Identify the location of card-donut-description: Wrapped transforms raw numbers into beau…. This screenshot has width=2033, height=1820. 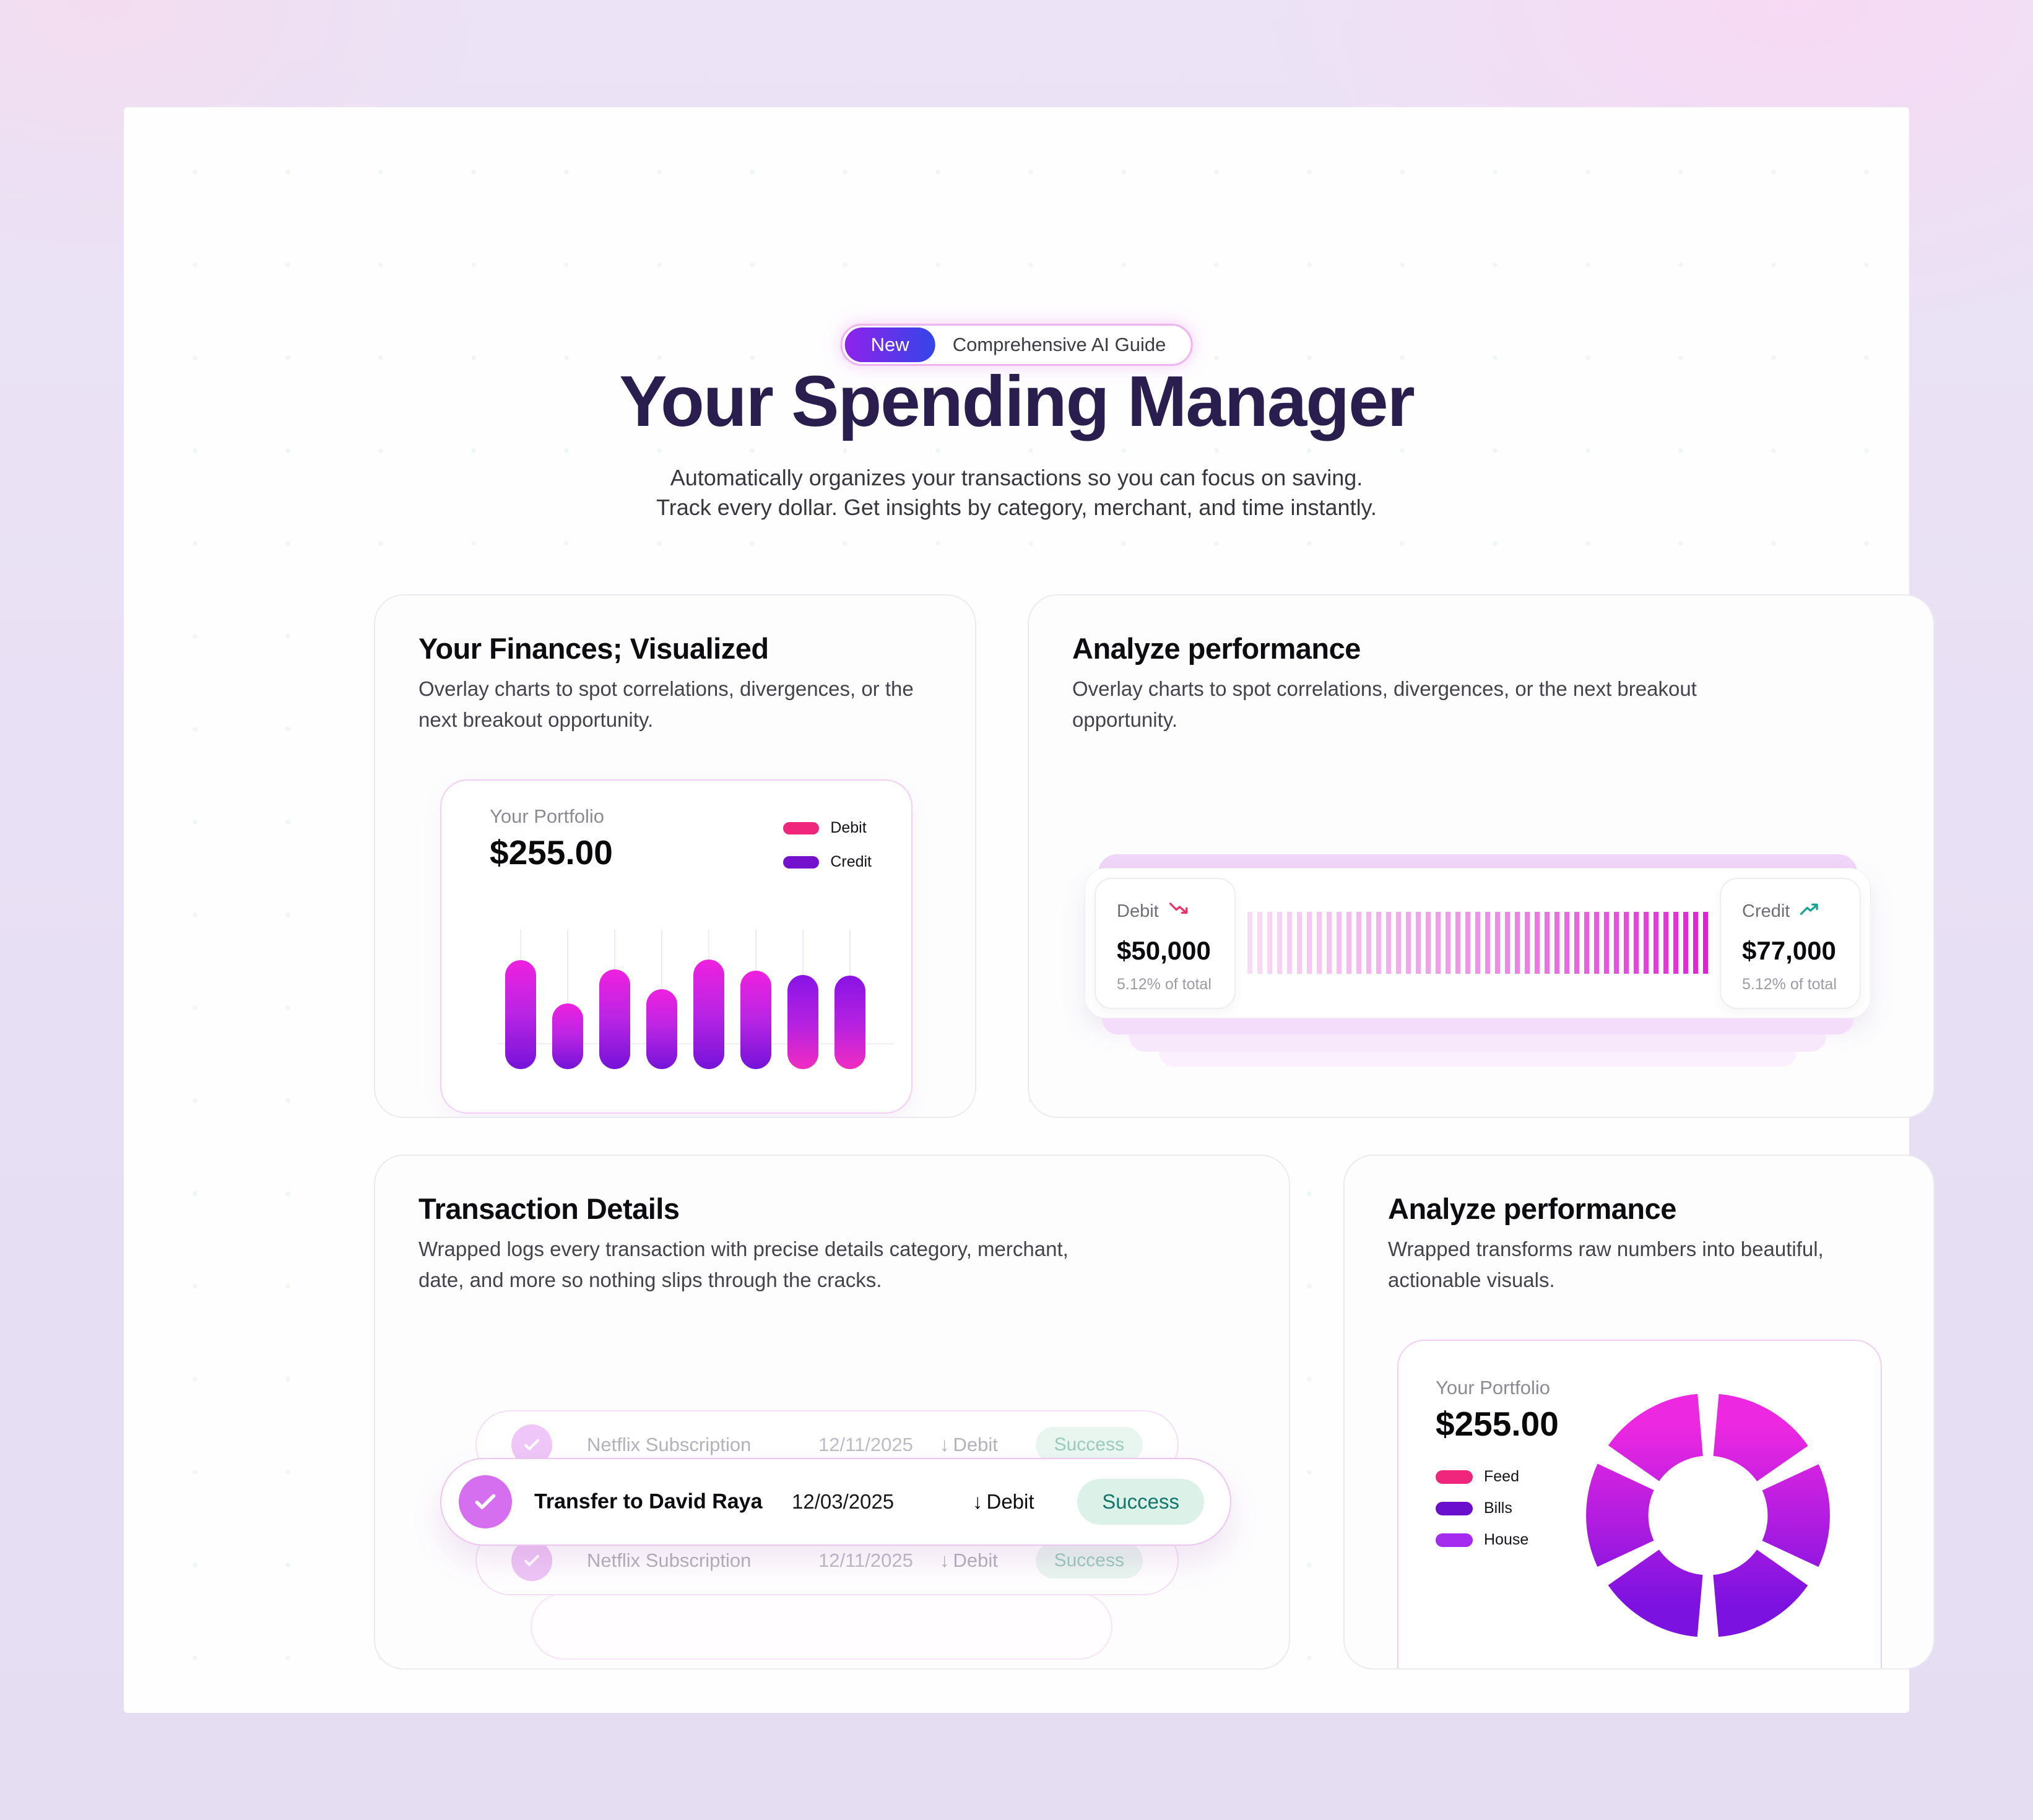
(1606, 1264).